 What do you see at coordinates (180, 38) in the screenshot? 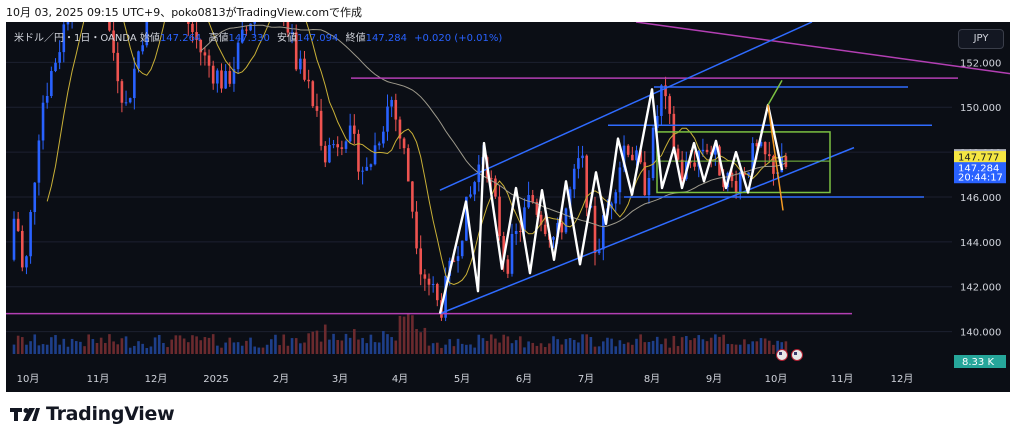
I see `open-value: 147.264` at bounding box center [180, 38].